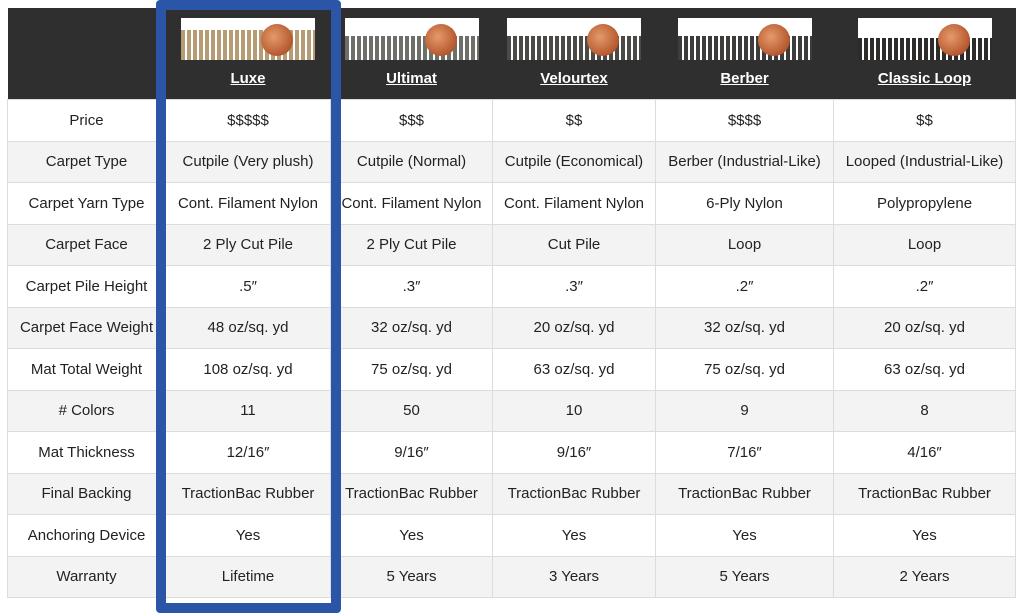  I want to click on cell-value: 12/16″, so click(248, 452).